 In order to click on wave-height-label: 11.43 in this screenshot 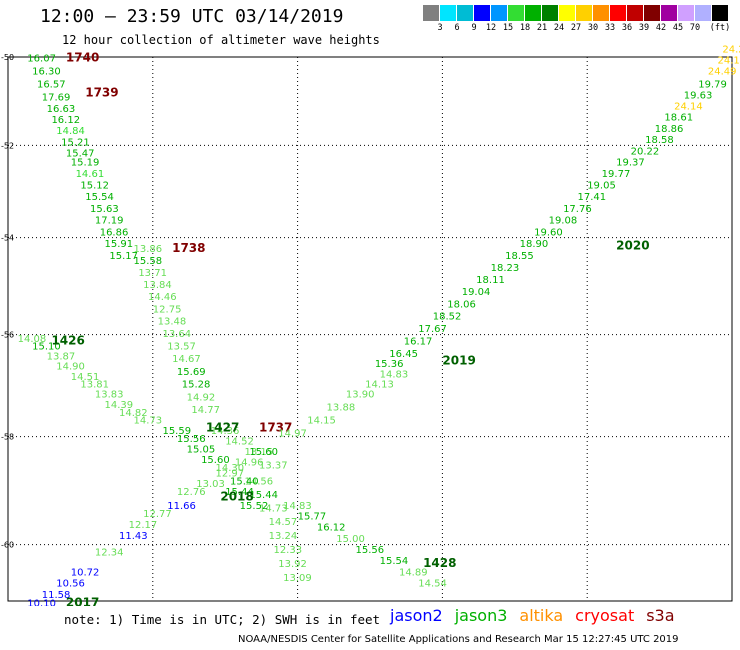, I will do `click(133, 536)`.